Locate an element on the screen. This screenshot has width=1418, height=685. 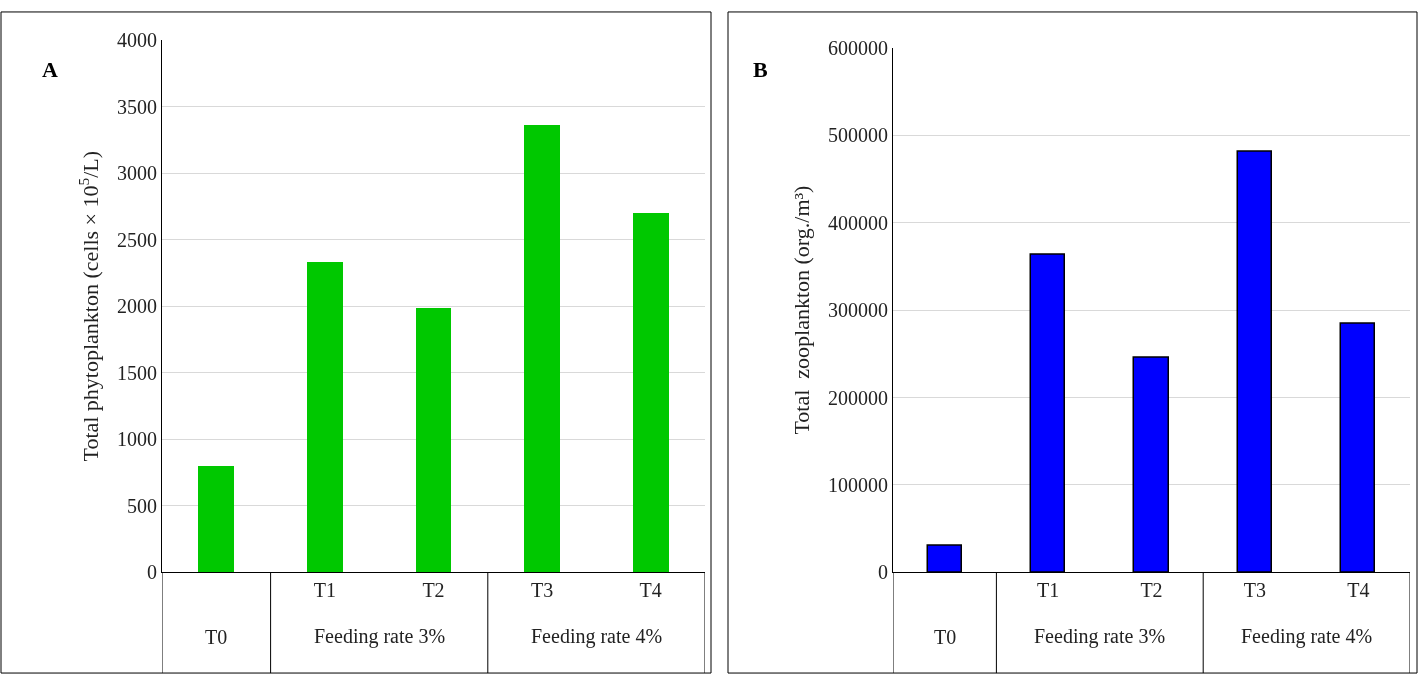
y-tick-label: 2000 is located at coordinates (137, 306).